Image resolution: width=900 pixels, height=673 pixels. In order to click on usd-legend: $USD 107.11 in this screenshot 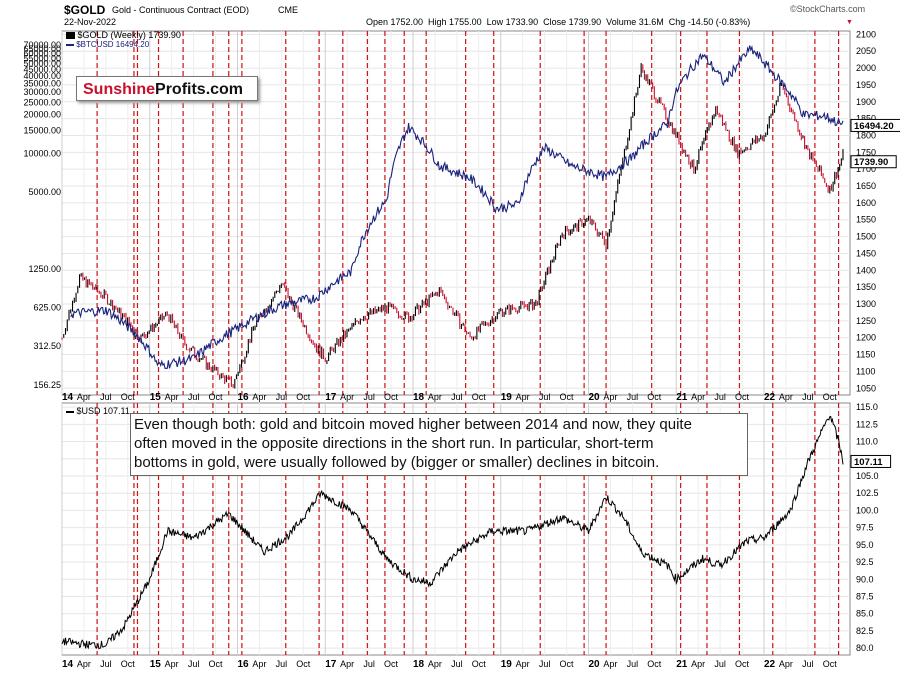, I will do `click(98, 411)`.